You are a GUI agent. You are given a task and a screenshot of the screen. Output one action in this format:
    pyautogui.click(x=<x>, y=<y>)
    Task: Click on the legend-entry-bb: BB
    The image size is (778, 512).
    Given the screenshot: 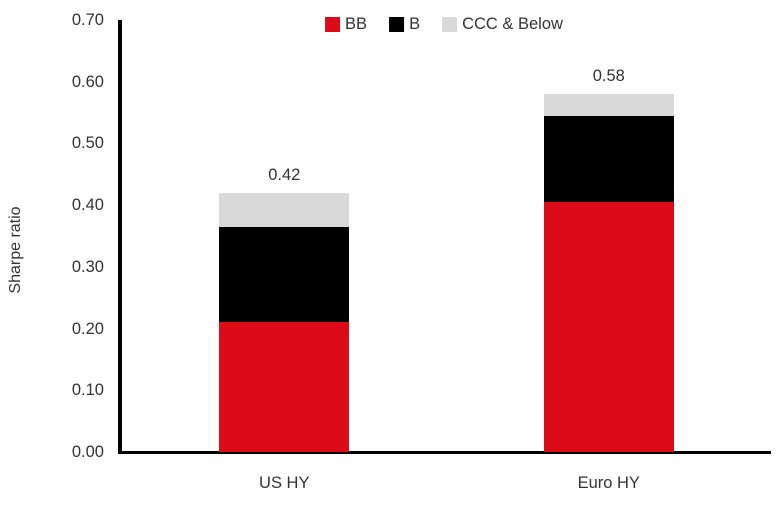 What is the action you would take?
    pyautogui.click(x=346, y=24)
    